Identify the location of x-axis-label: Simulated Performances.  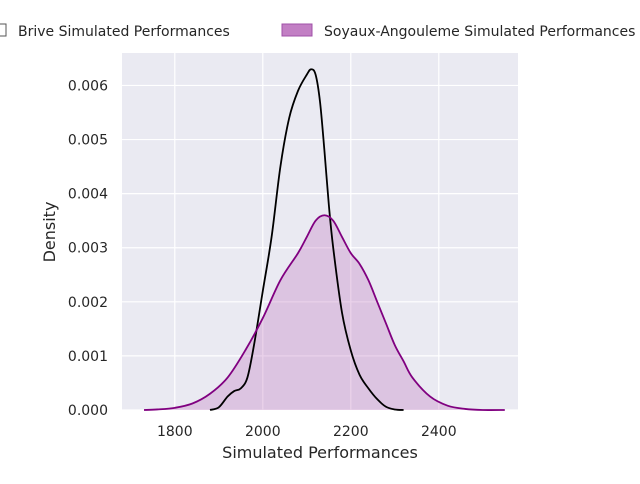
(320, 452).